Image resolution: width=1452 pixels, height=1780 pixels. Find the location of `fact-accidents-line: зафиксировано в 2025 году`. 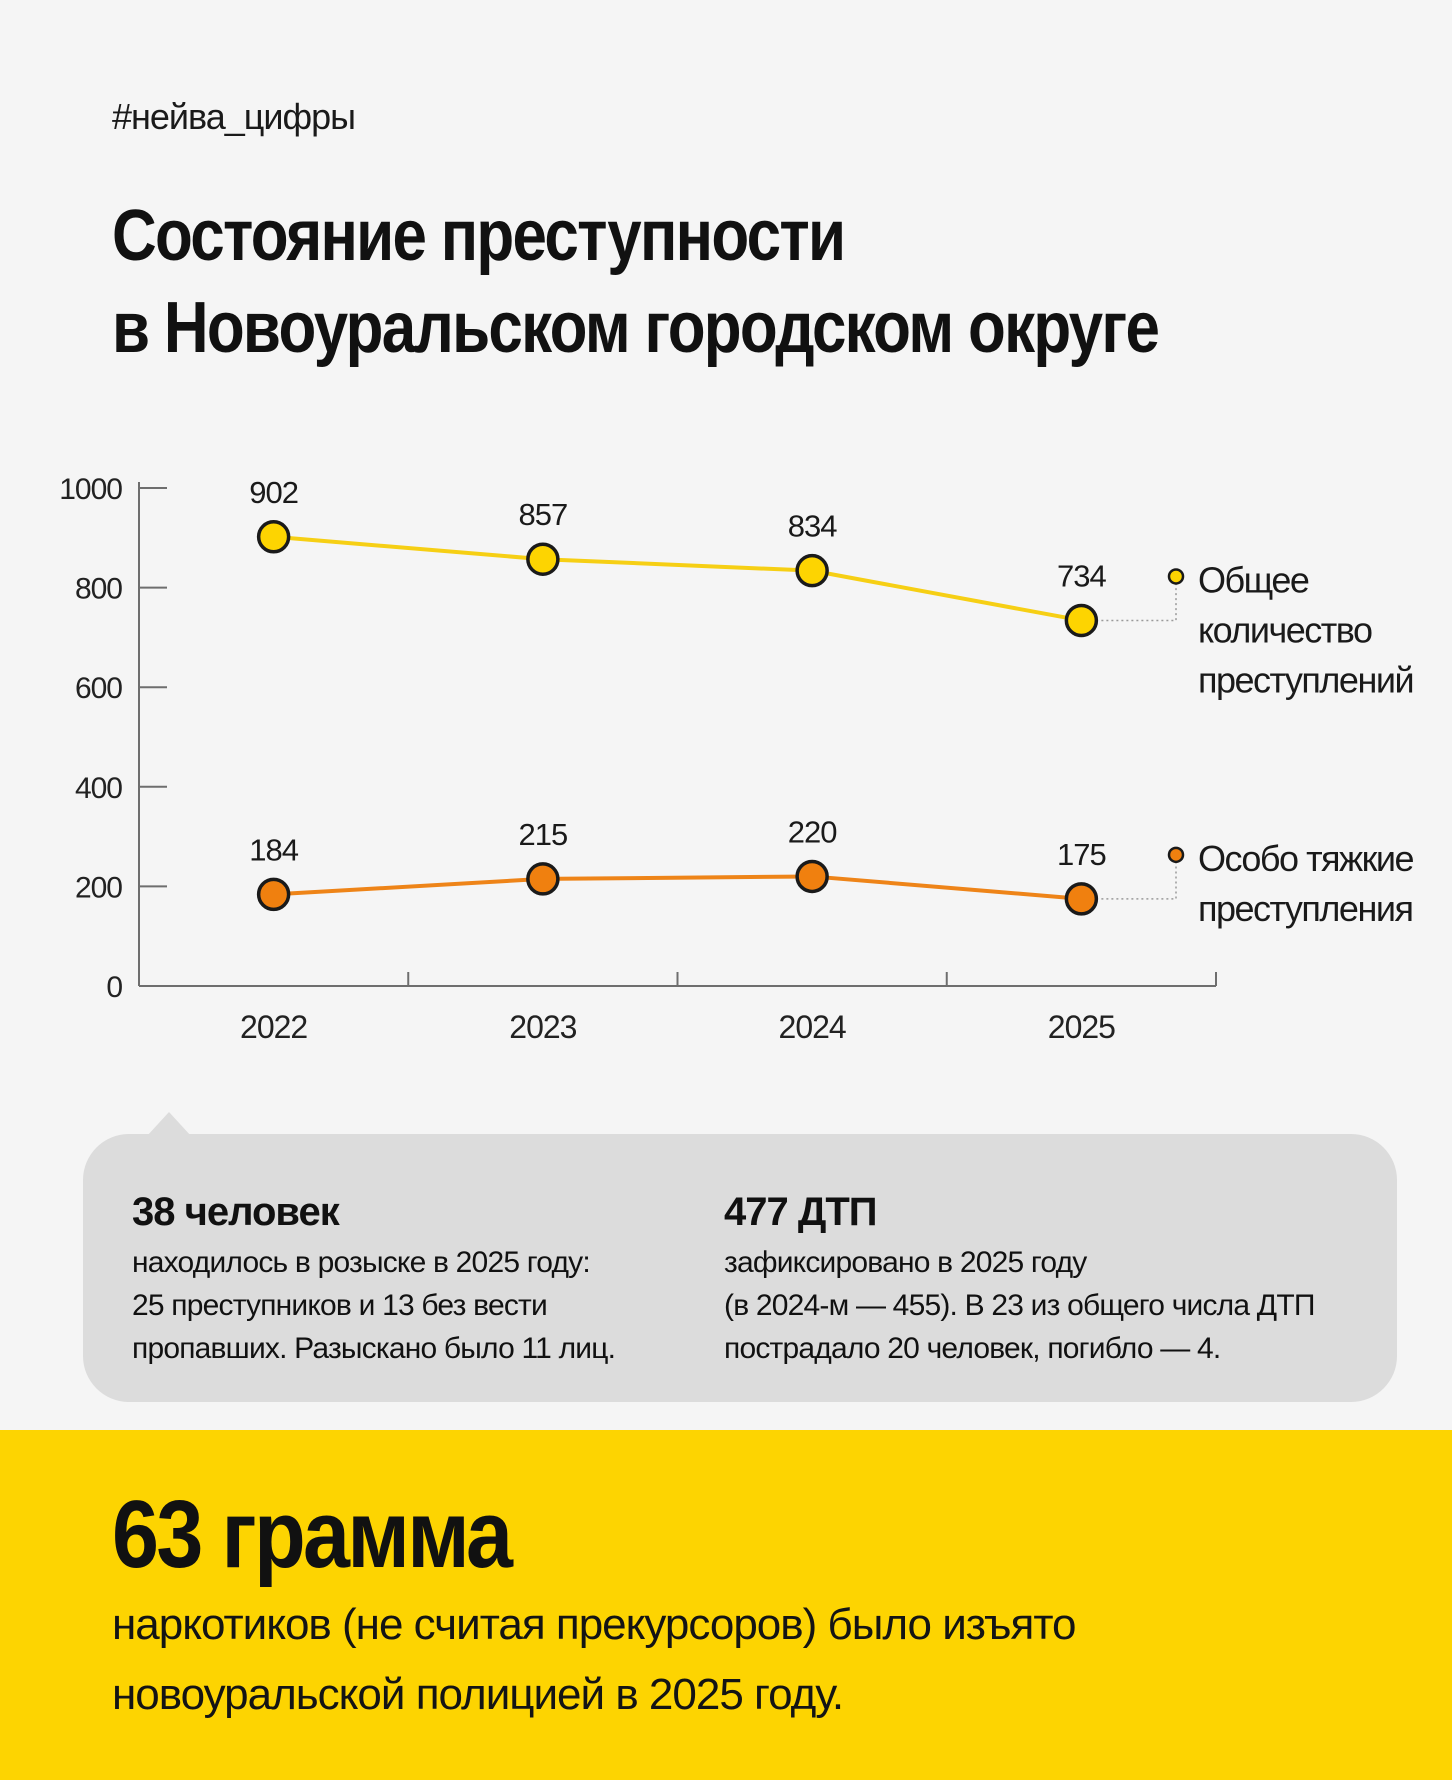

fact-accidents-line: зафиксировано в 2025 году is located at coordinates (905, 1262).